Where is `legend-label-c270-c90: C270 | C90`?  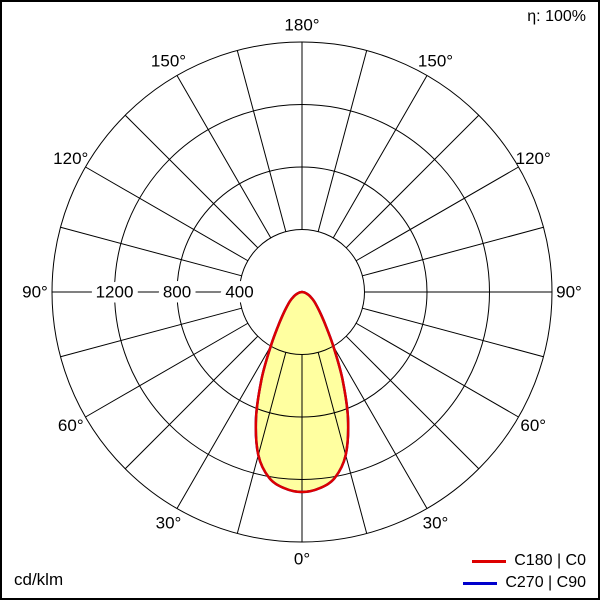
legend-label-c270-c90: C270 | C90 is located at coordinates (545, 582).